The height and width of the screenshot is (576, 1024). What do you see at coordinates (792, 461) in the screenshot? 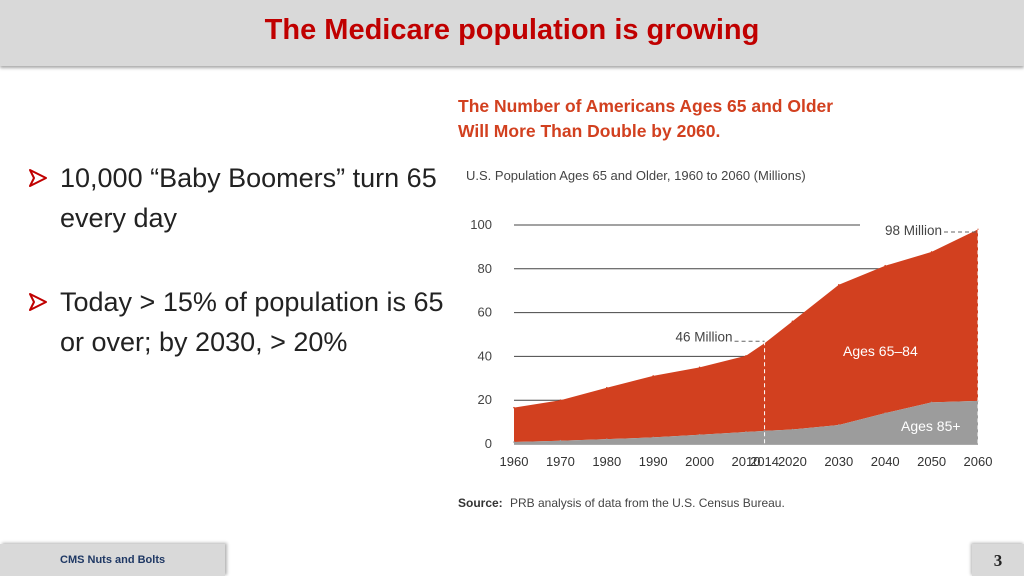
I see `x-tick-label: 2020` at bounding box center [792, 461].